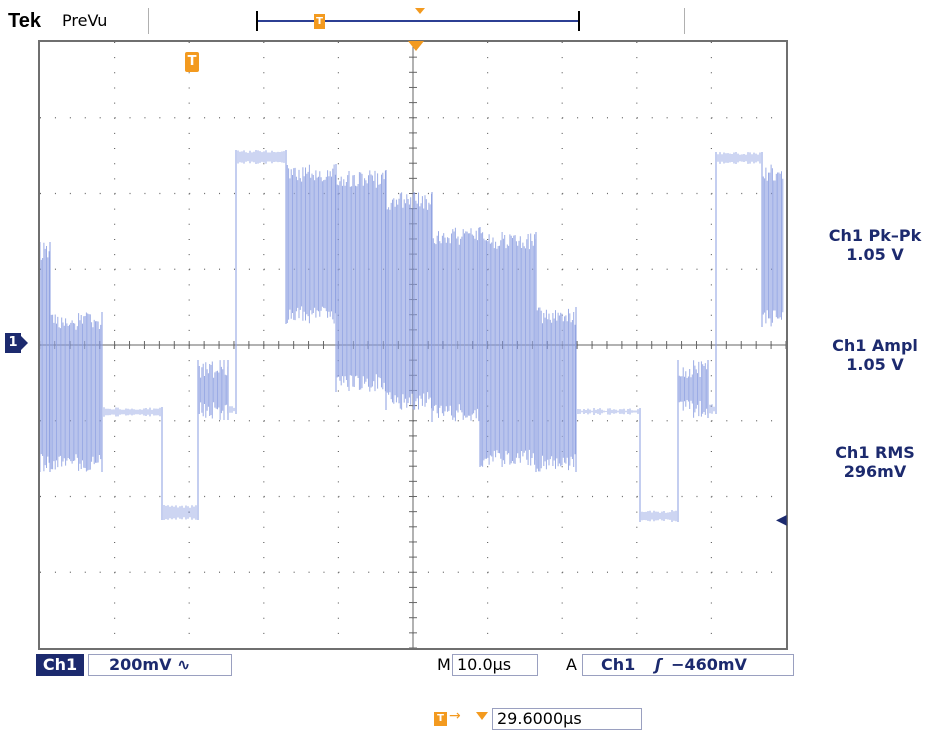 The image size is (952, 737). What do you see at coordinates (618, 664) in the screenshot?
I see `trigger-source: Ch1` at bounding box center [618, 664].